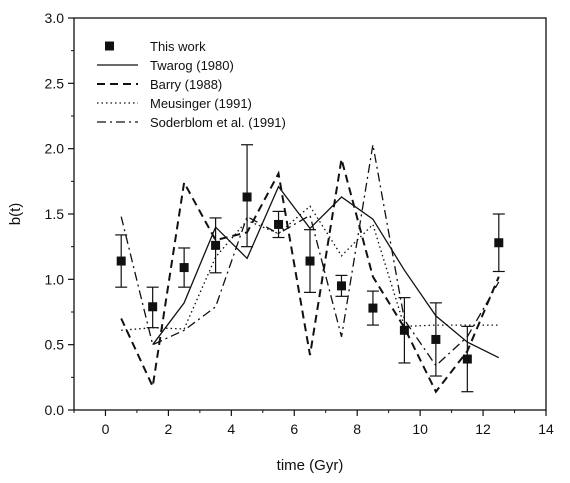 The width and height of the screenshot is (570, 483). Describe the element at coordinates (231, 429) in the screenshot. I see `x-tick-label: 4` at that location.